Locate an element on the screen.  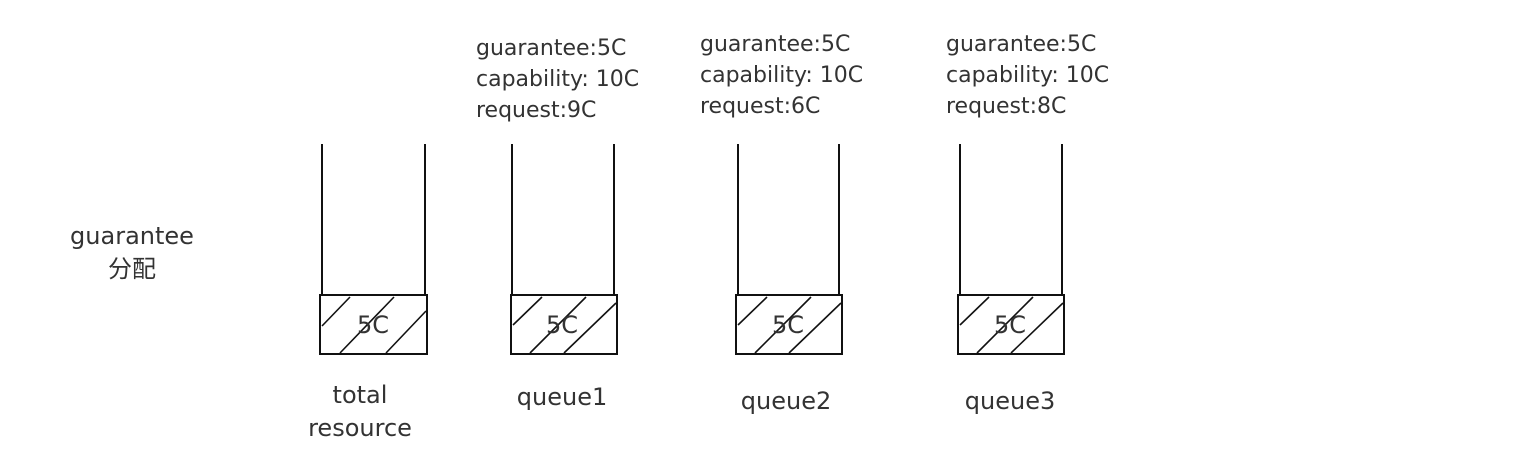
info-request: request:8C is located at coordinates (1006, 106).